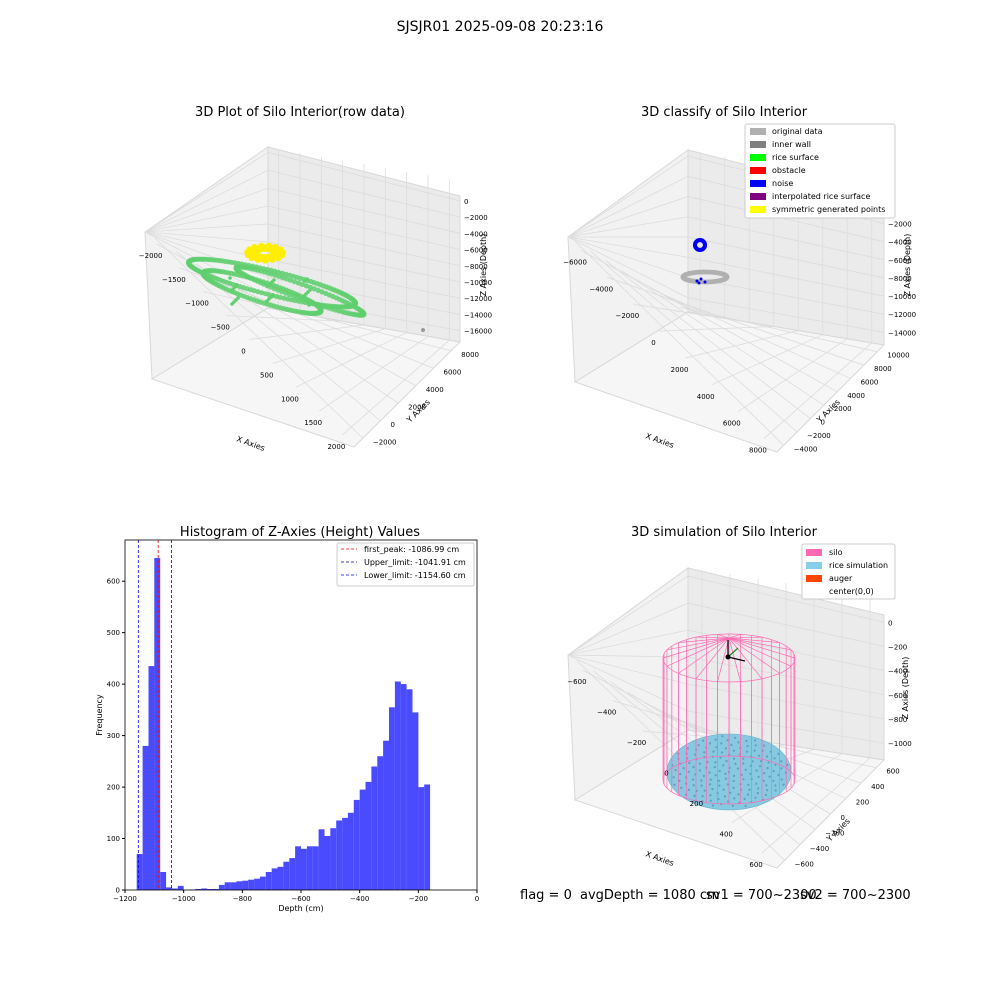 The height and width of the screenshot is (1000, 1000). I want to click on p1-z-tick-label: −8000, so click(476, 267).